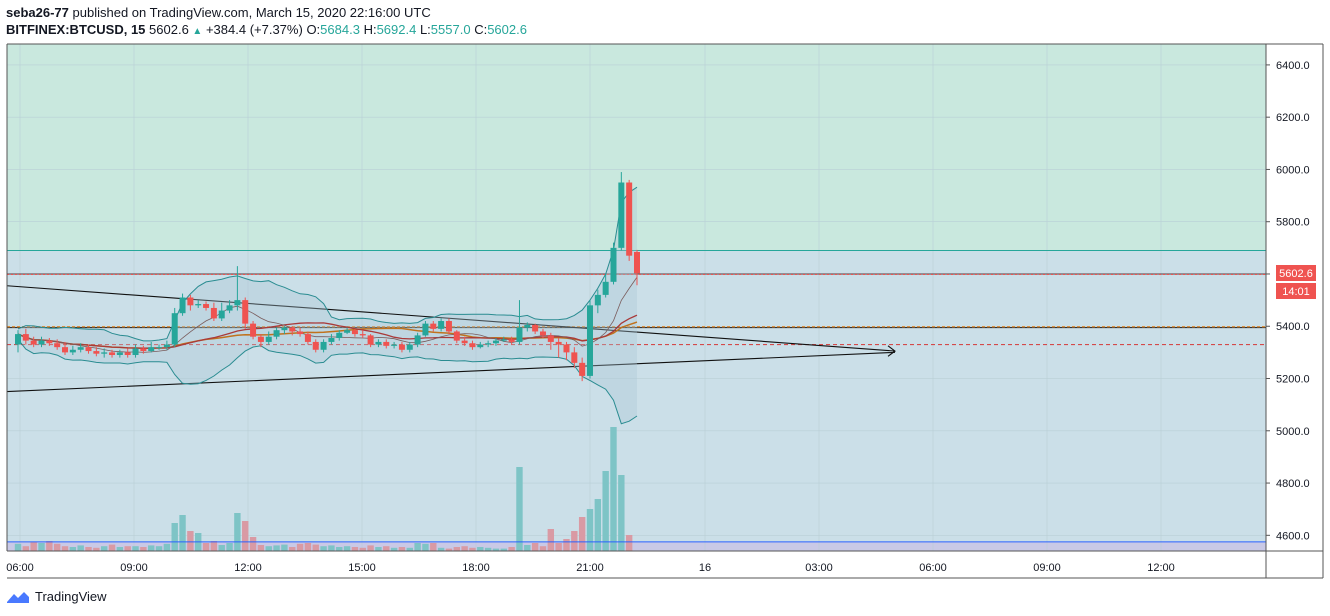  Describe the element at coordinates (451, 372) in the screenshot. I see `lower-trendline` at that location.